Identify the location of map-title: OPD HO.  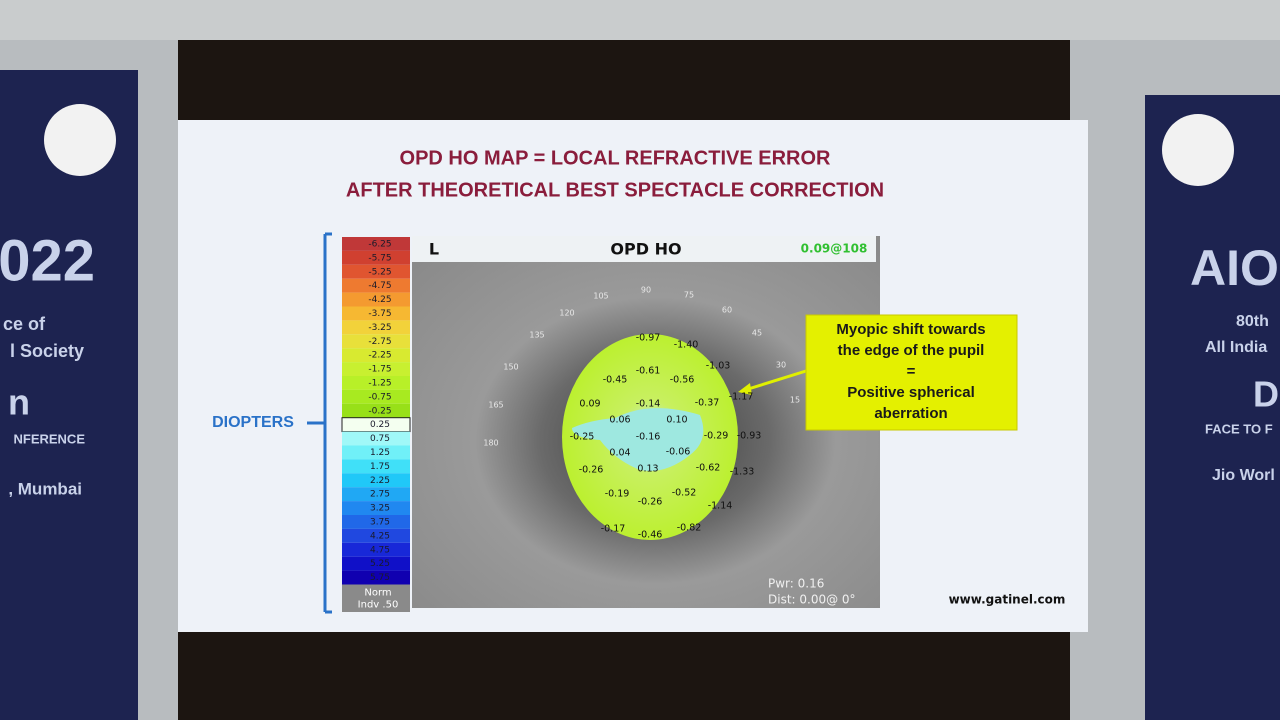
(645, 249).